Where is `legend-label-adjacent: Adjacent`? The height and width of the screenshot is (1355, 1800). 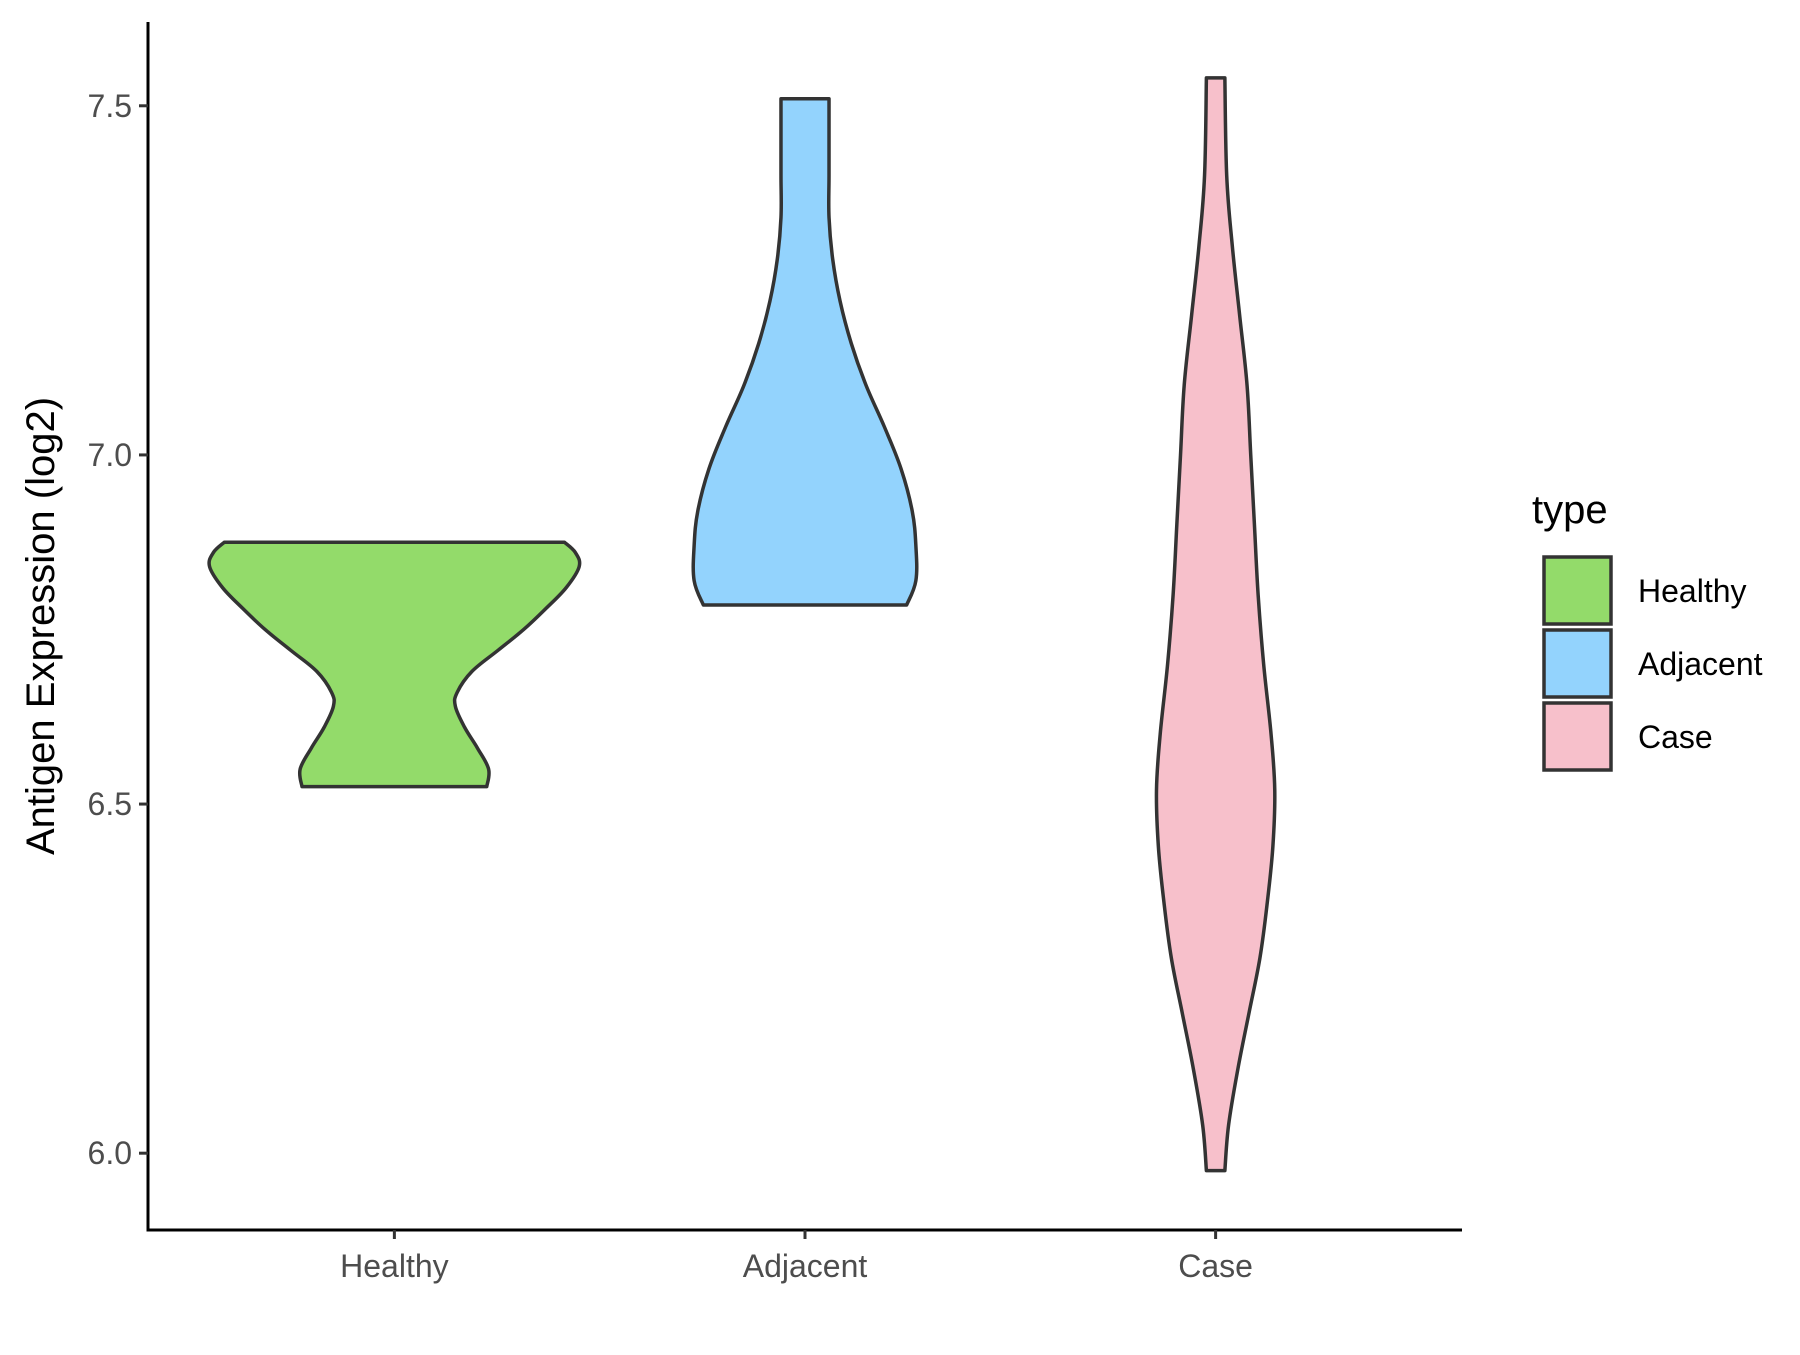
legend-label-adjacent: Adjacent is located at coordinates (1700, 664).